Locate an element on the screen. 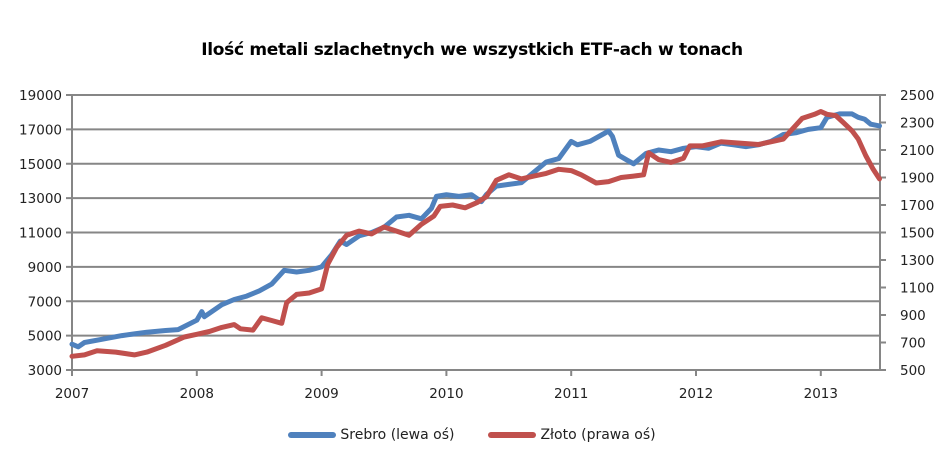 The width and height of the screenshot is (944, 458). legend-swatch-gold is located at coordinates (512, 435).